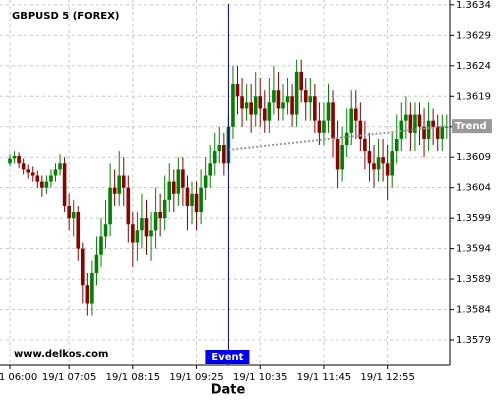 Image resolution: width=500 pixels, height=400 pixels. What do you see at coordinates (472, 126) in the screenshot?
I see `trend-label-box` at bounding box center [472, 126].